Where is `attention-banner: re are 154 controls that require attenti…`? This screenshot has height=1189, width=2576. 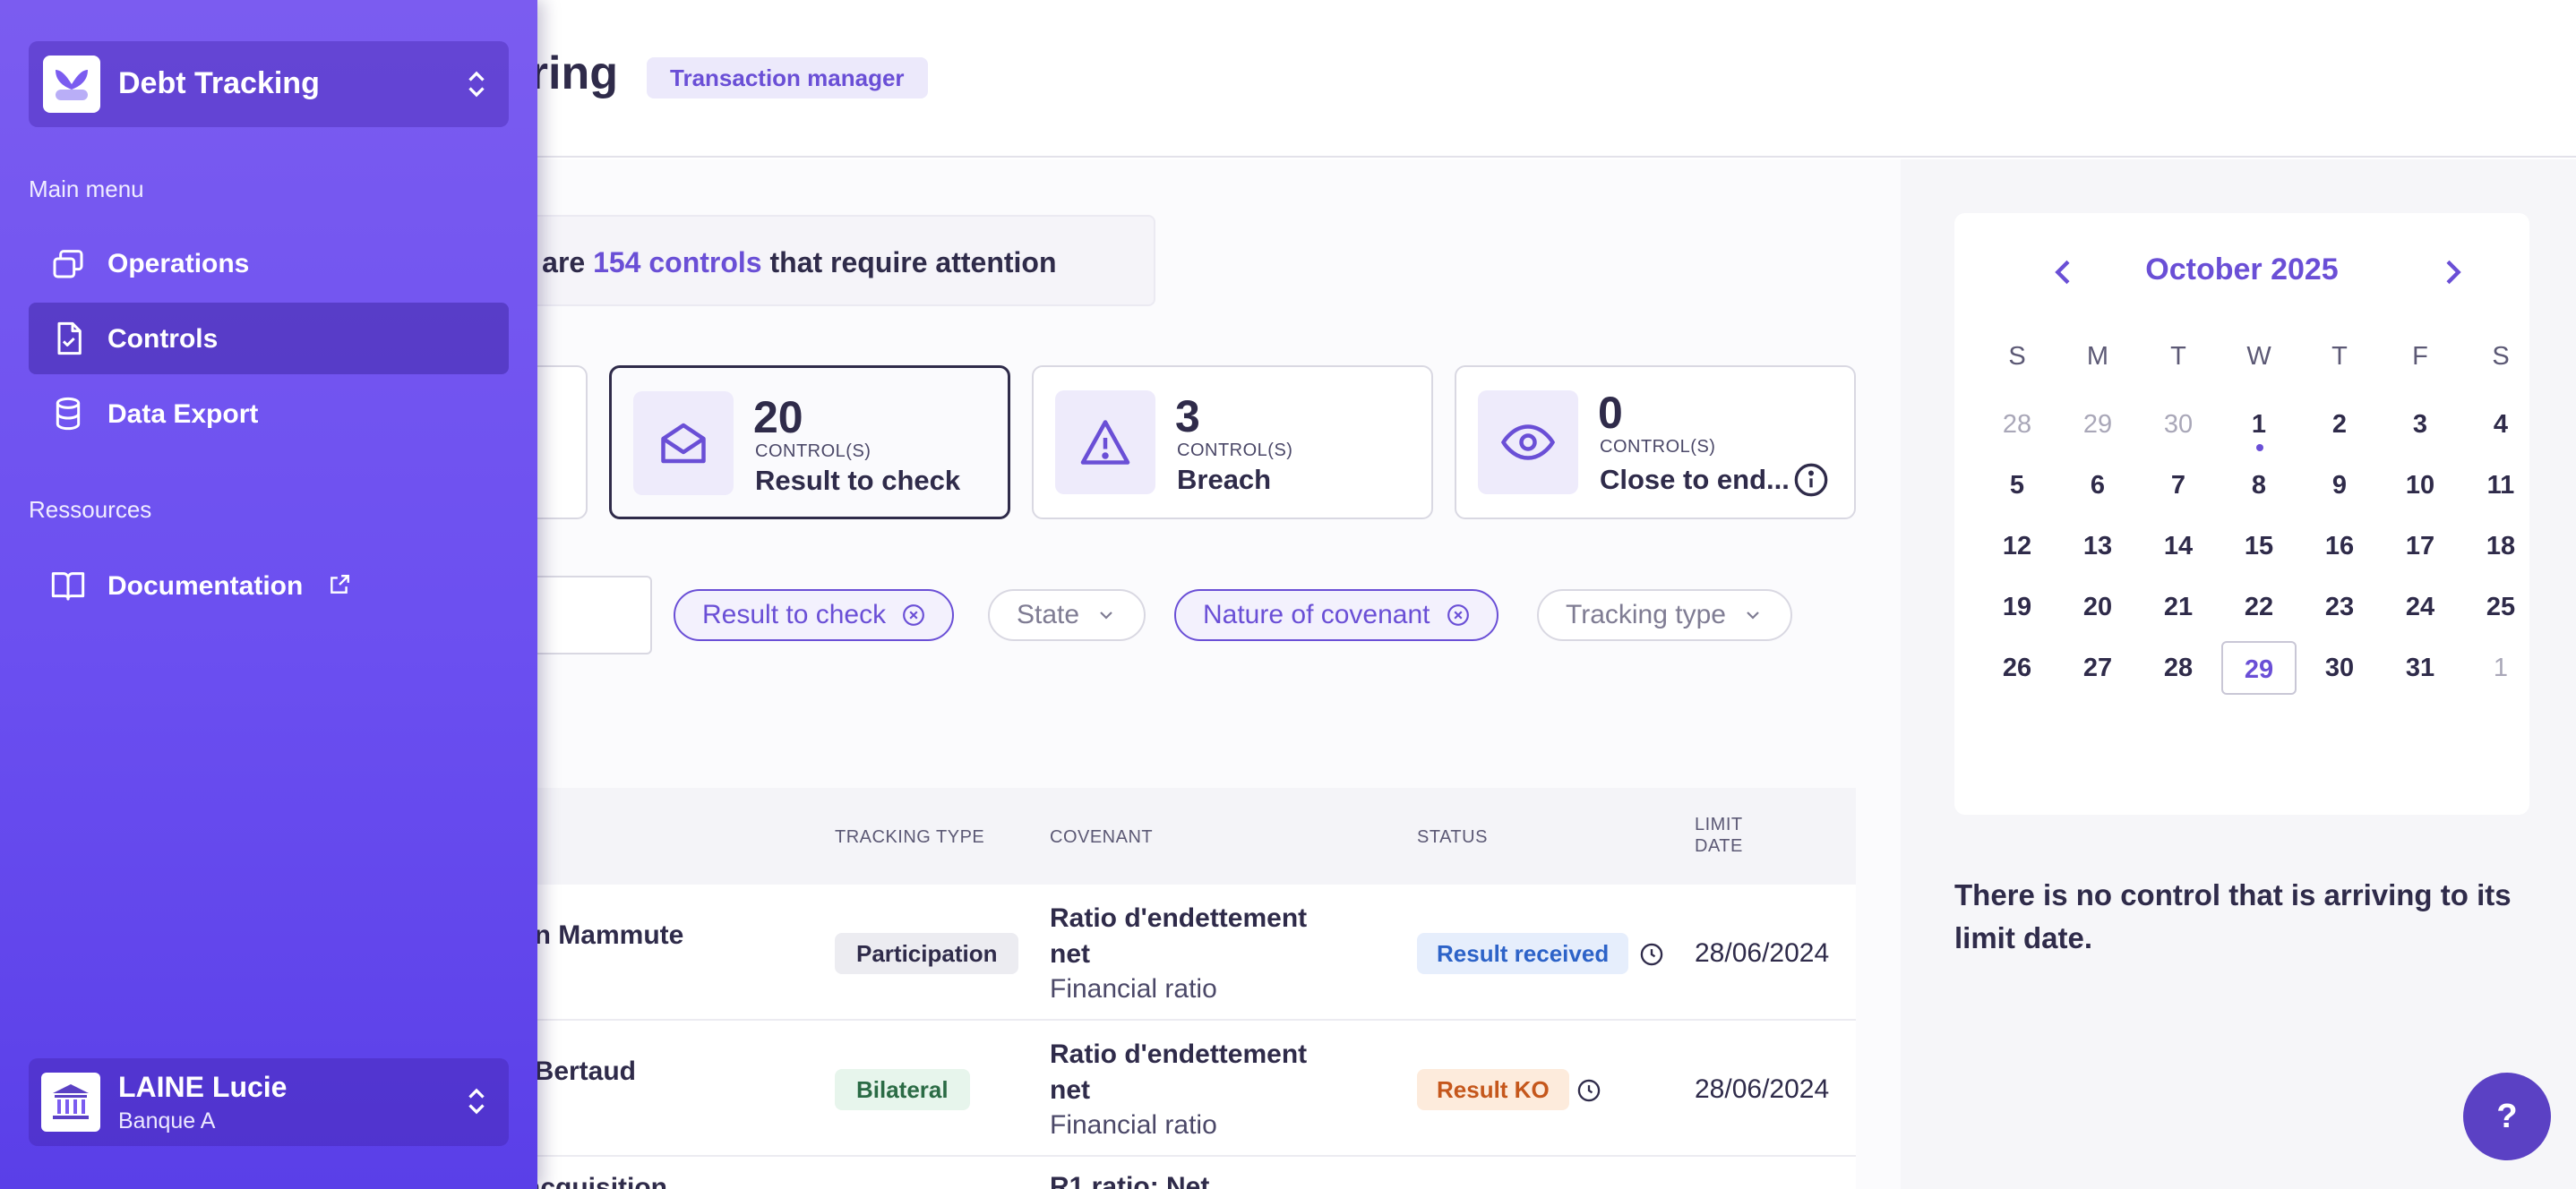 attention-banner: re are 154 controls that require attenti… is located at coordinates (819, 260).